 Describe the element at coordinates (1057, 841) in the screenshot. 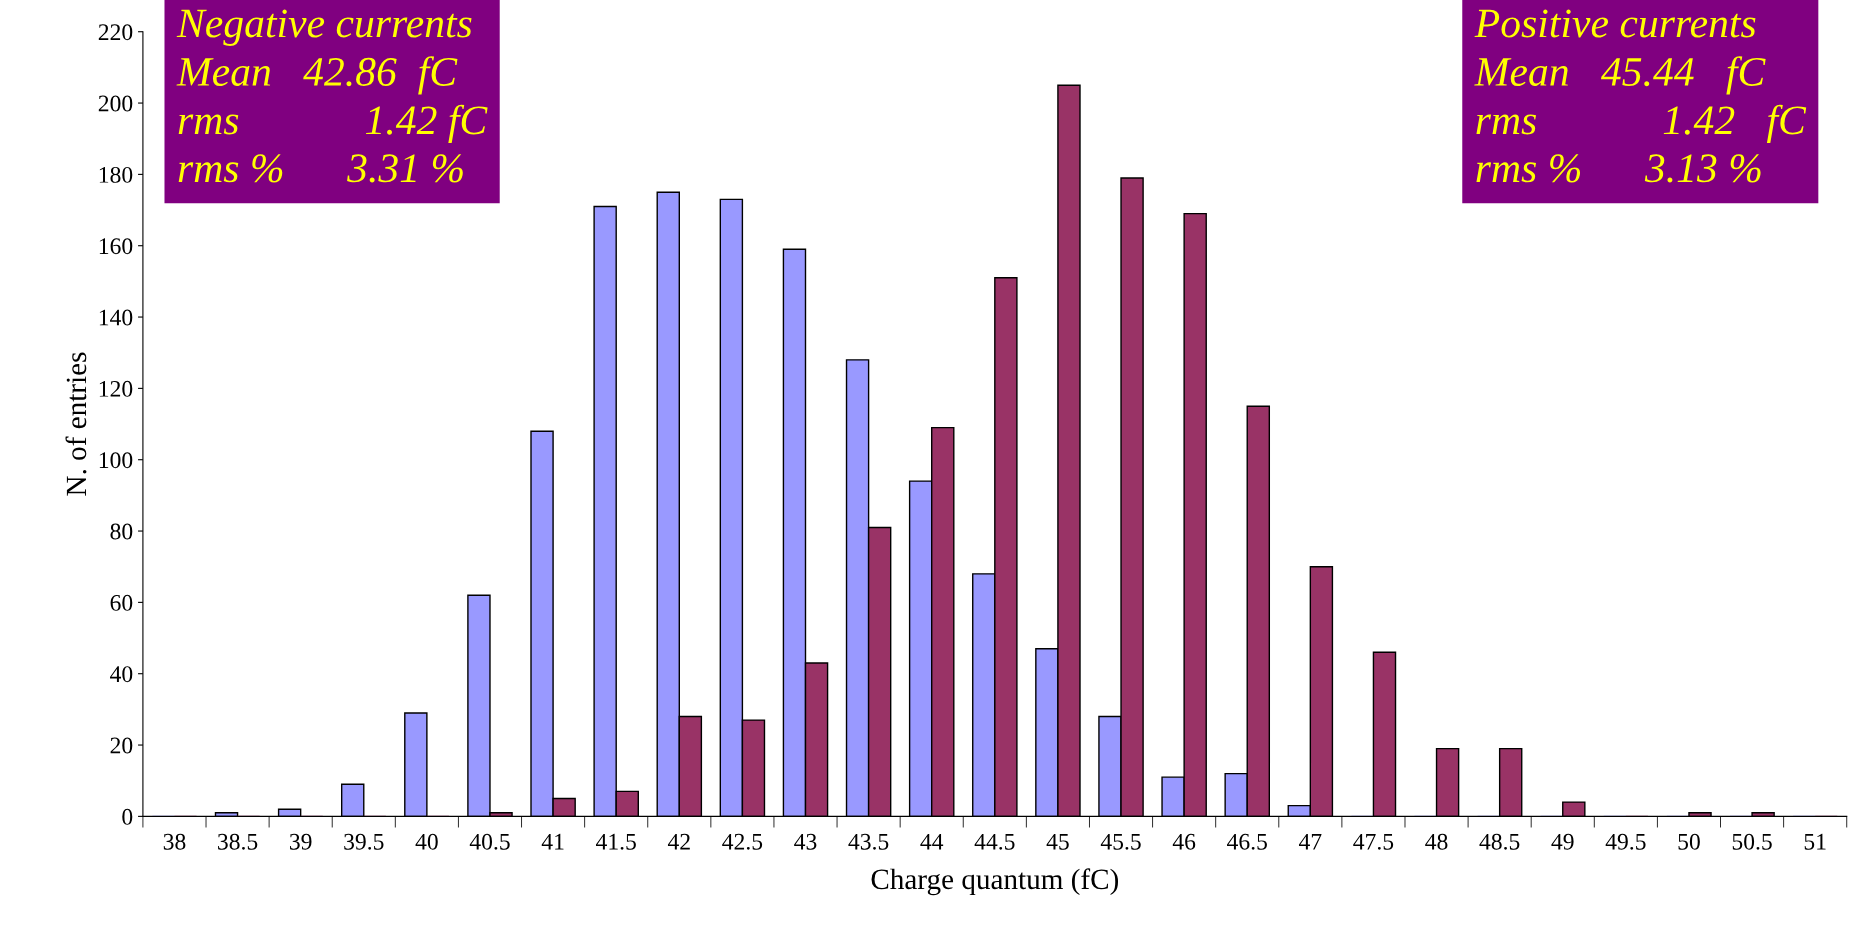

I see `x-tick-label: 45` at that location.